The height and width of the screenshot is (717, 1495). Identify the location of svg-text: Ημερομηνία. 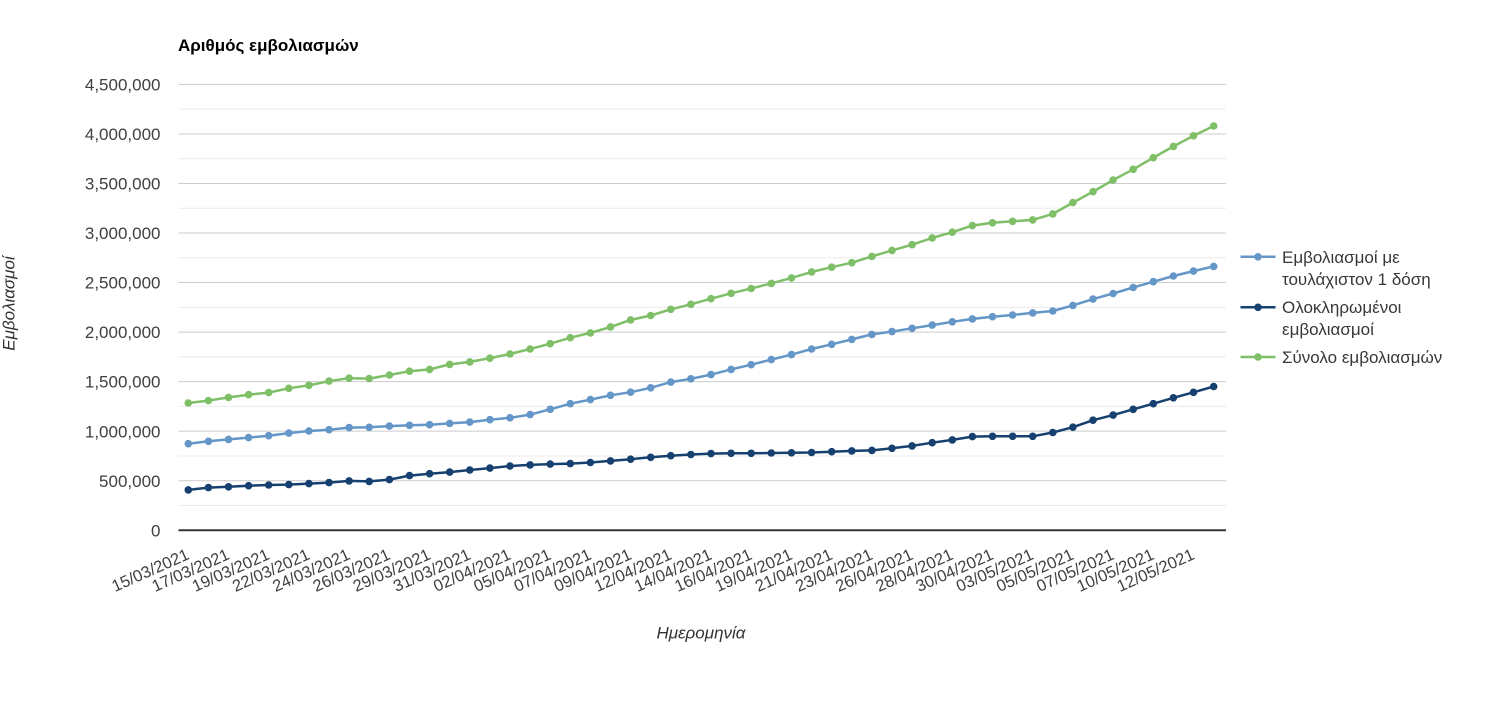
(702, 633).